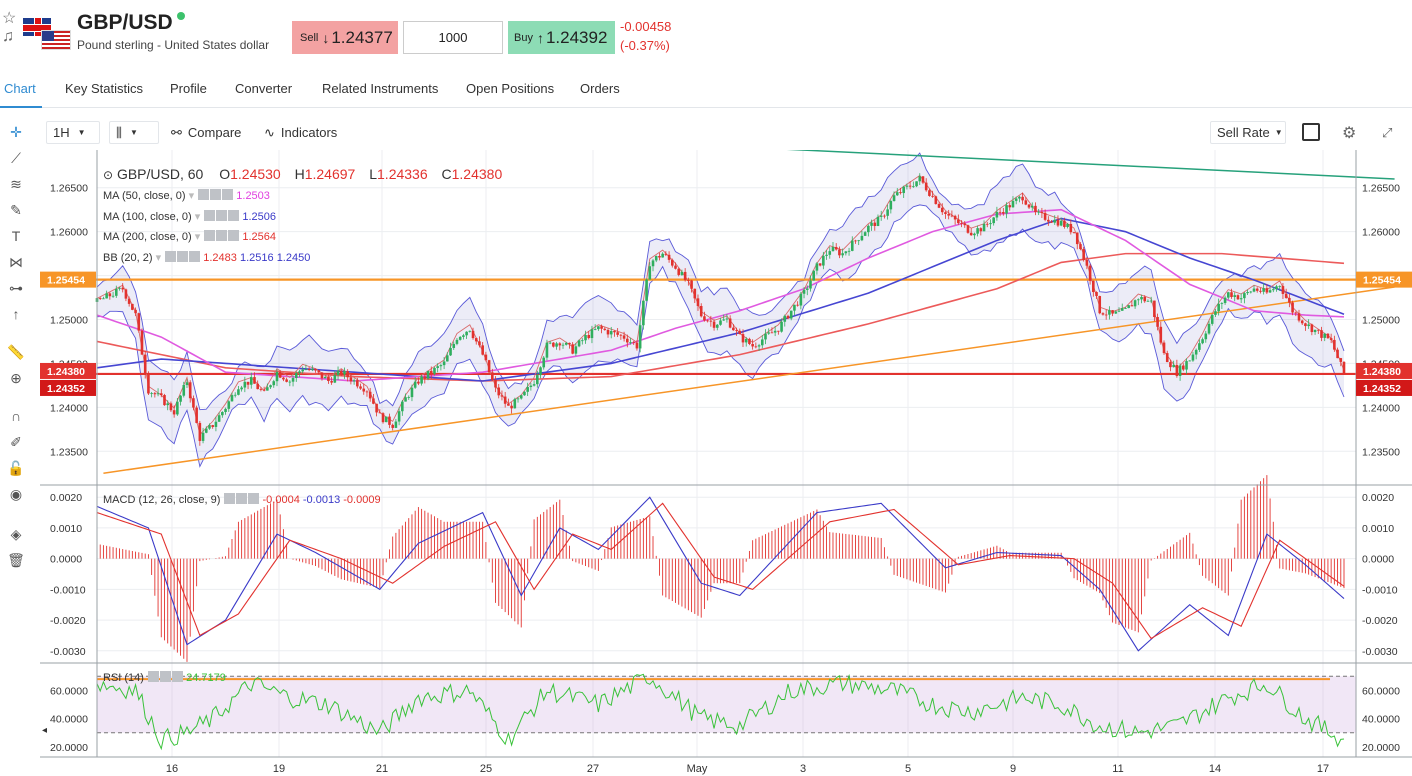 This screenshot has height=776, width=1412. I want to click on text-icon: T, so click(16, 236).